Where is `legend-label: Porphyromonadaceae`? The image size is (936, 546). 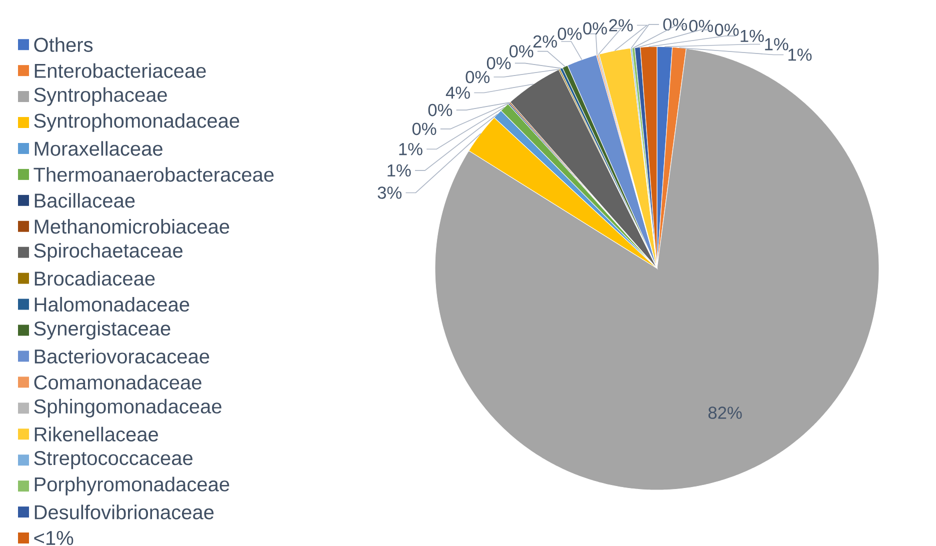 legend-label: Porphyromonadaceae is located at coordinates (132, 486).